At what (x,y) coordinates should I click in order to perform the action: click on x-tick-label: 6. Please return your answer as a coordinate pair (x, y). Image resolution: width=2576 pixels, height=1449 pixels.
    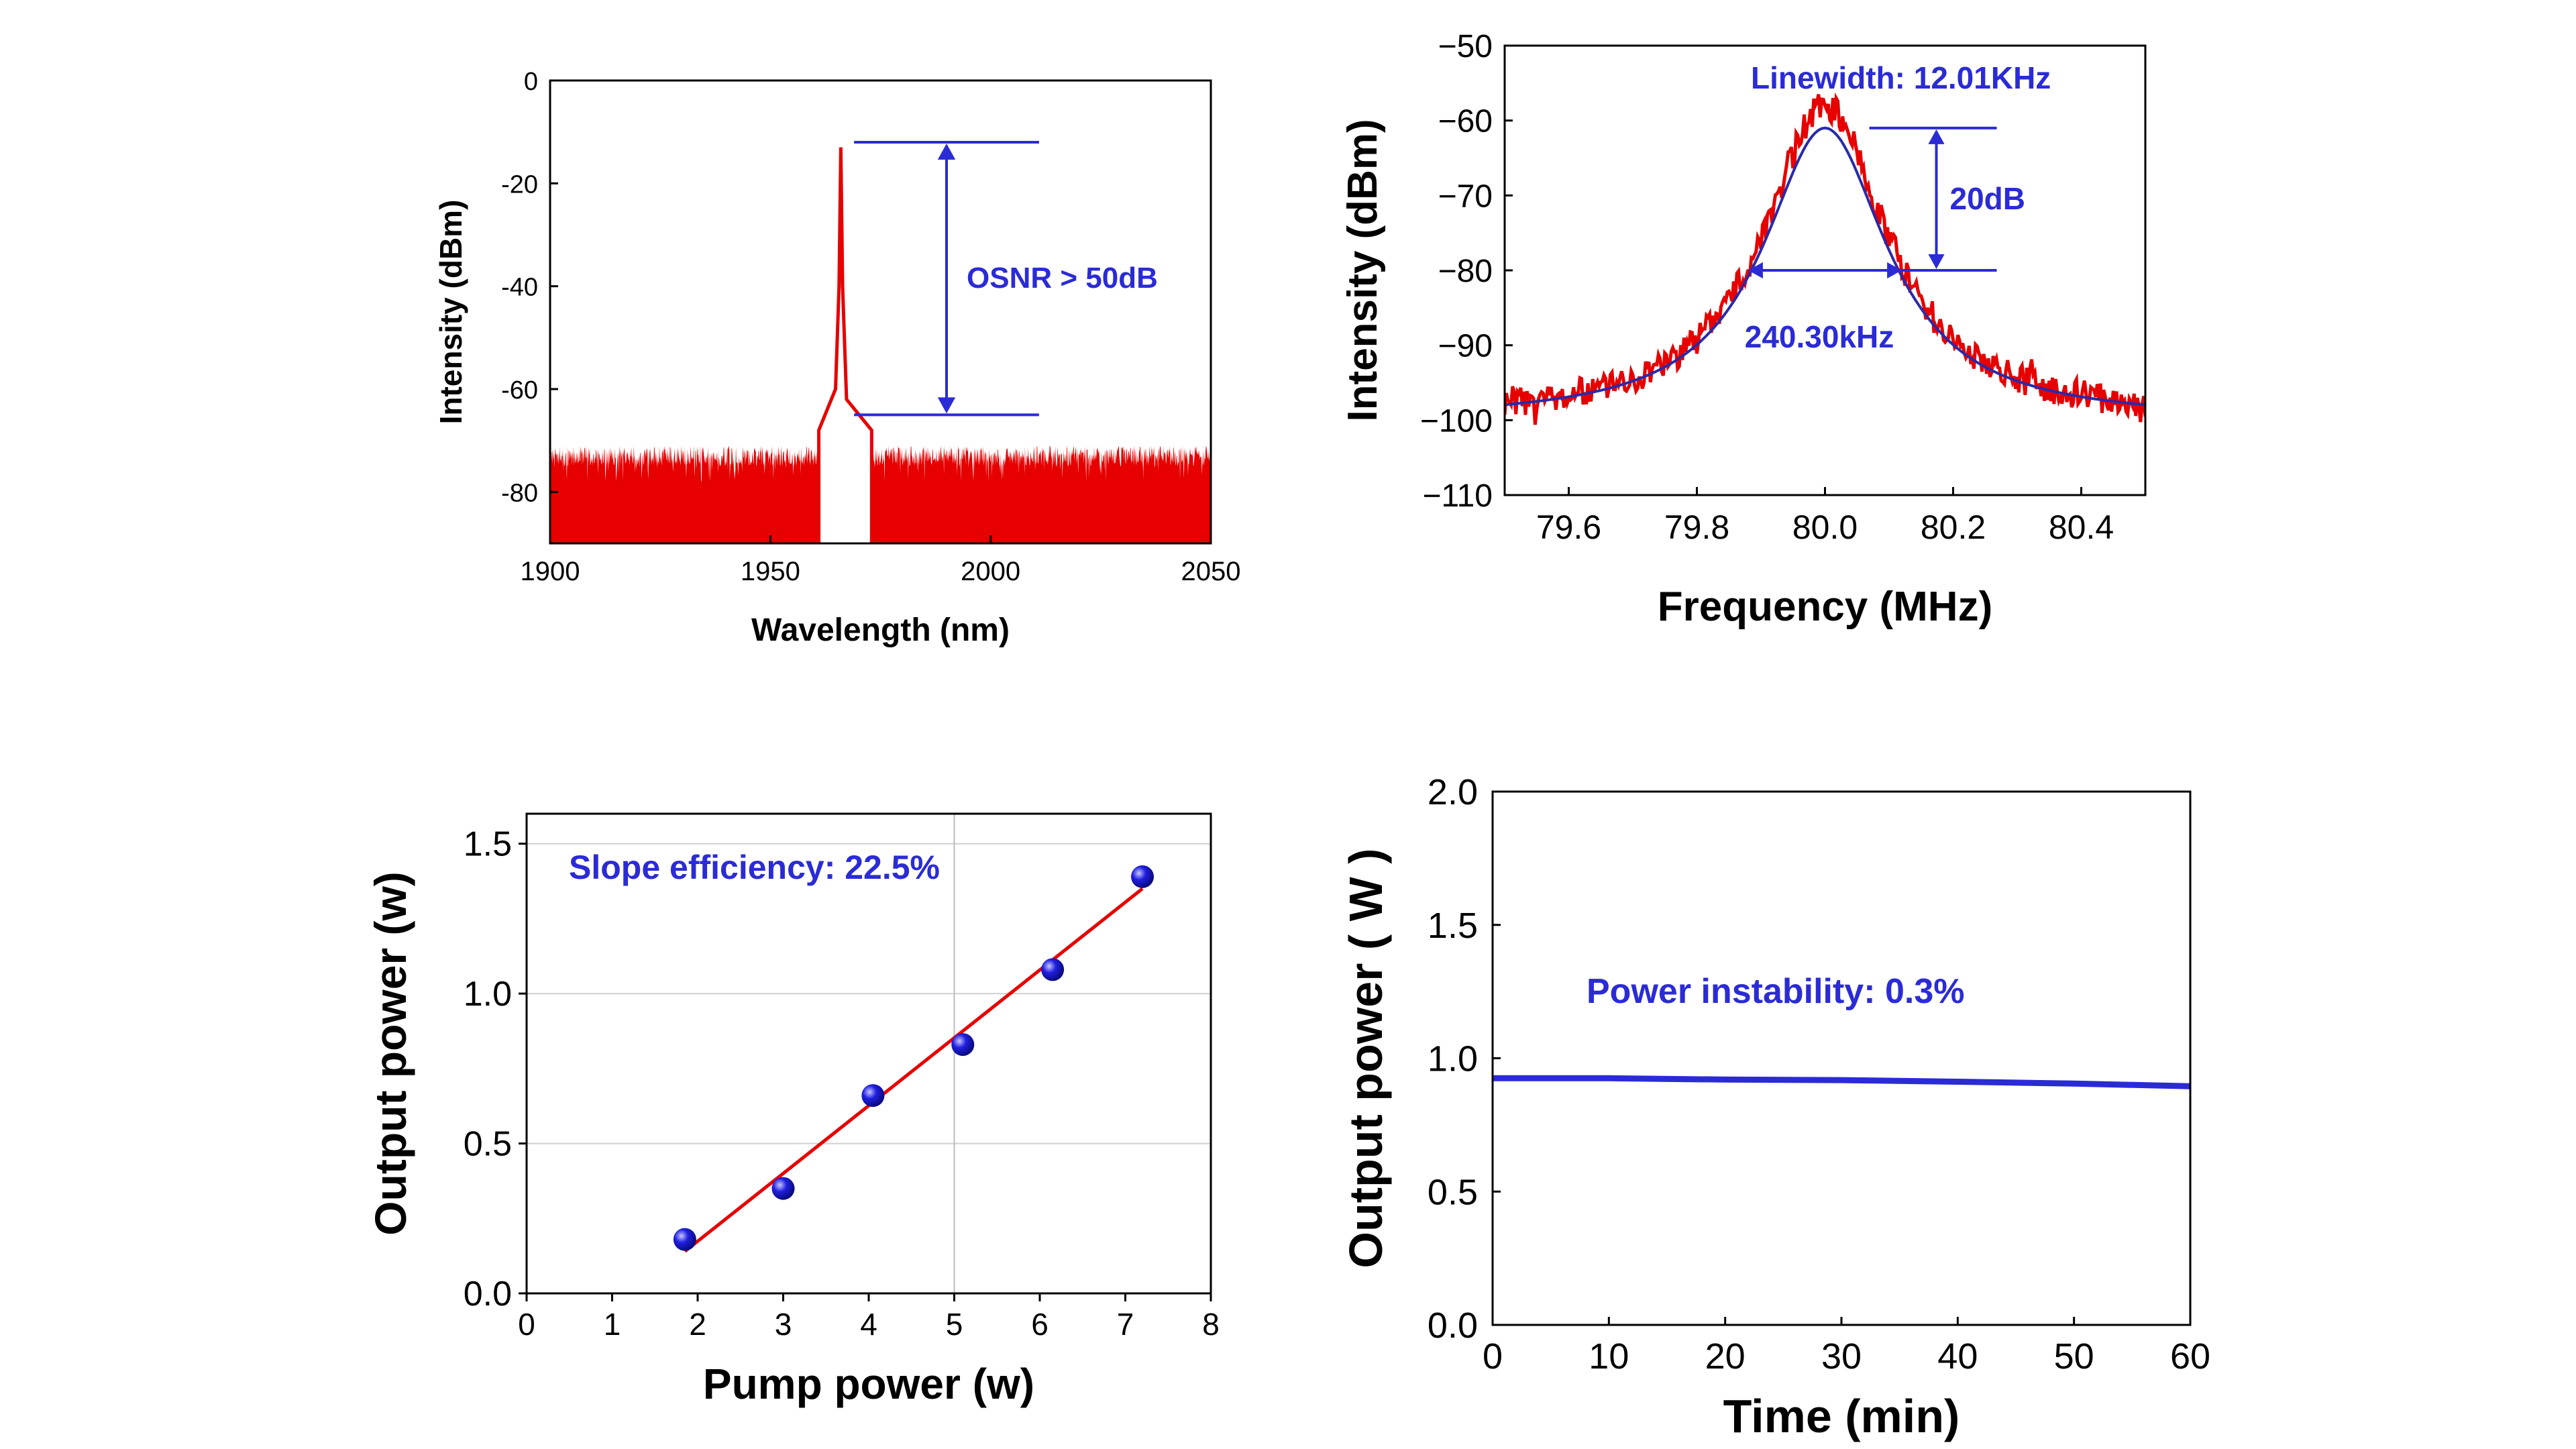
    Looking at the image, I should click on (1040, 1324).